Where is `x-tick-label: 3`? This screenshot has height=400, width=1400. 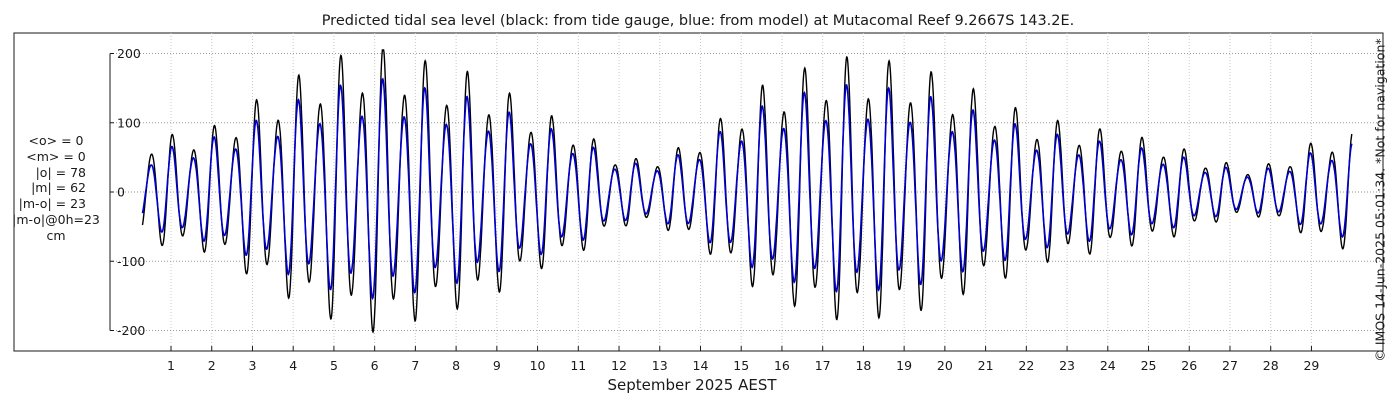 x-tick-label: 3 is located at coordinates (252, 365).